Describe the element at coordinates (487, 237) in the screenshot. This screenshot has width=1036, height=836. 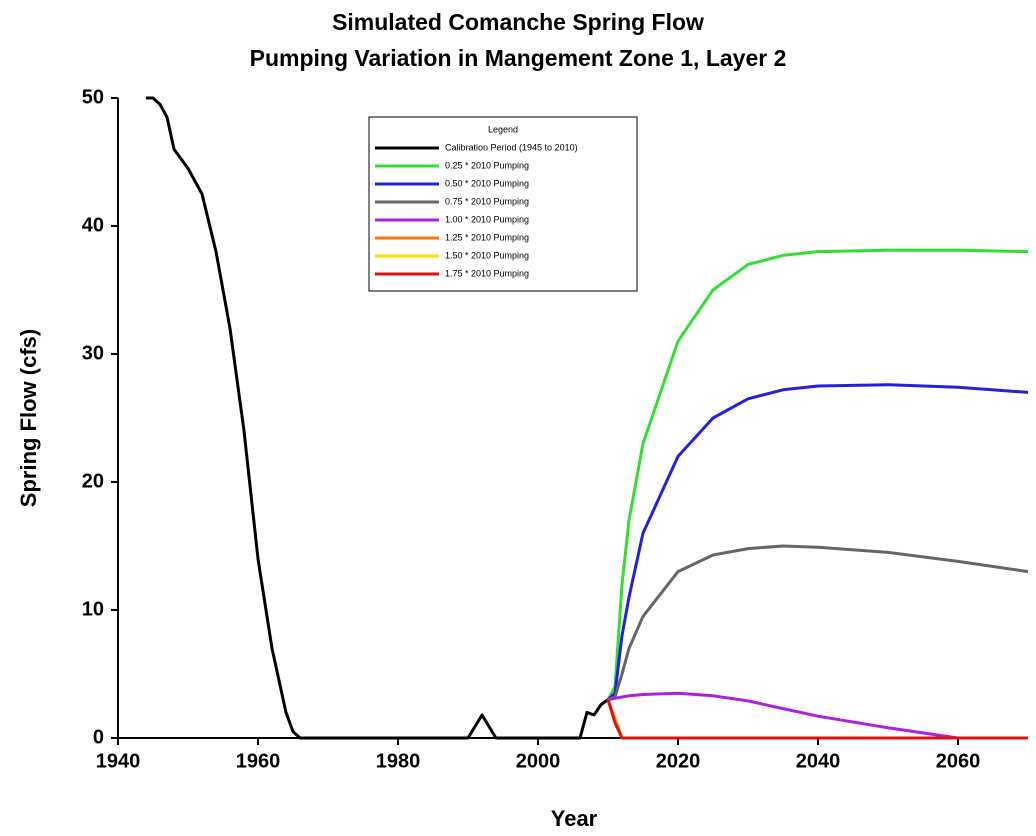
I see `legend-label: 1.25 * 2010 Pumping` at that location.